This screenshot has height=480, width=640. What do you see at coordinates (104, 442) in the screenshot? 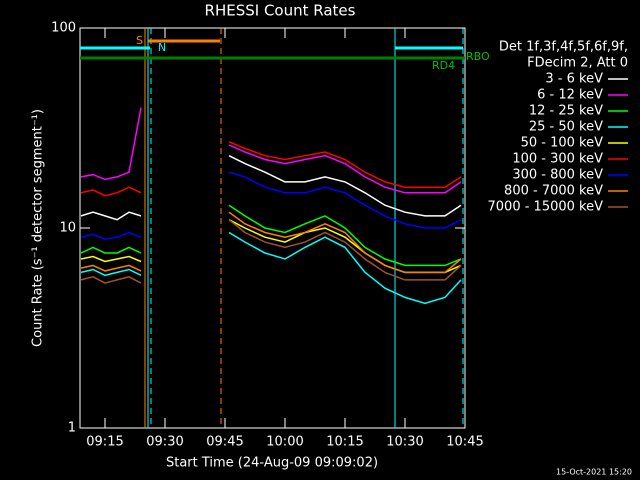
I see `x-tick-label: 09:15` at bounding box center [104, 442].